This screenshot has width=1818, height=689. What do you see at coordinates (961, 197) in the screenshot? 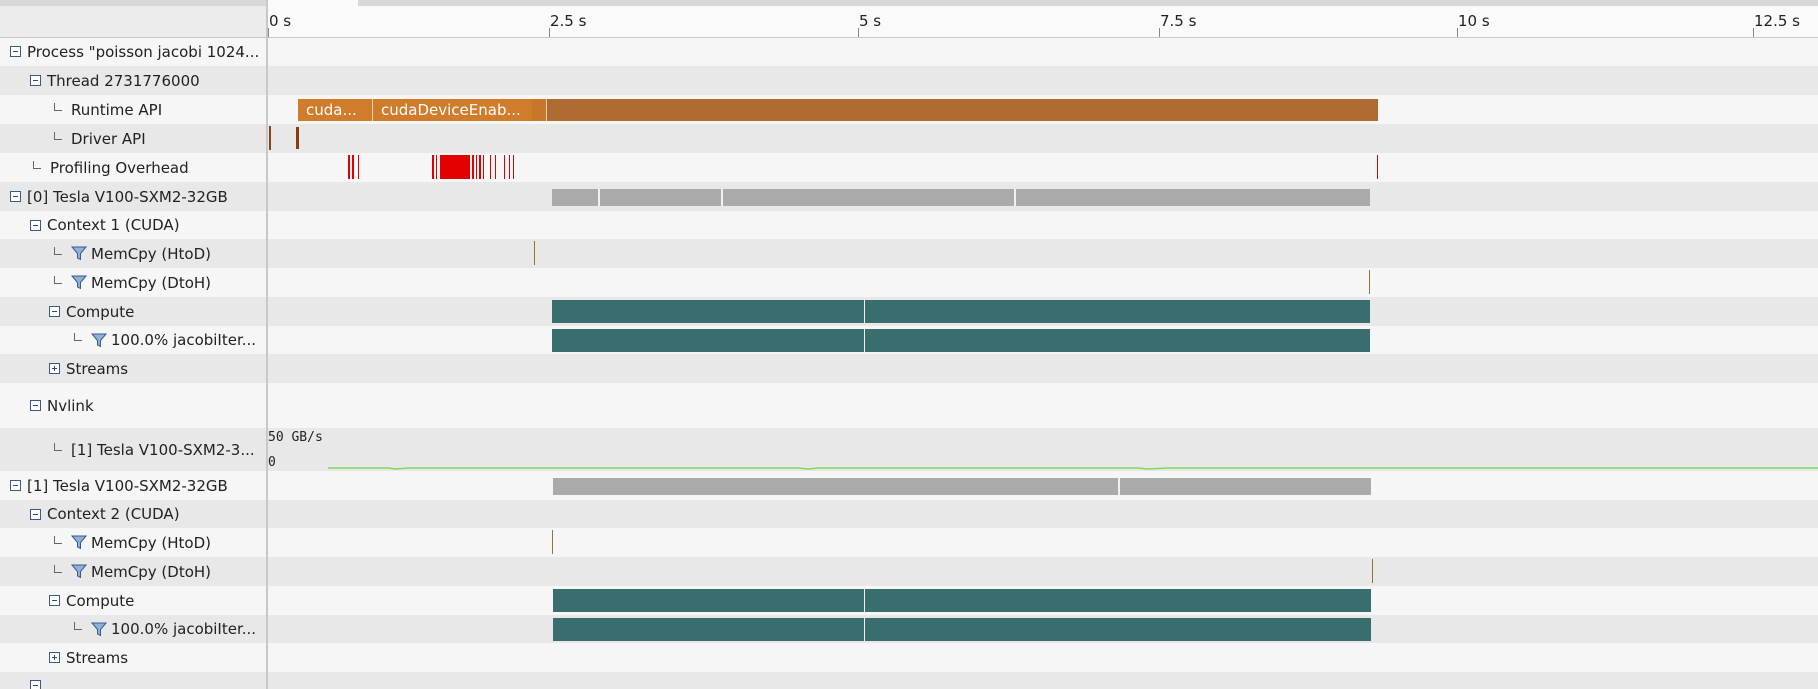
I see `gpu0-usage-bar` at bounding box center [961, 197].